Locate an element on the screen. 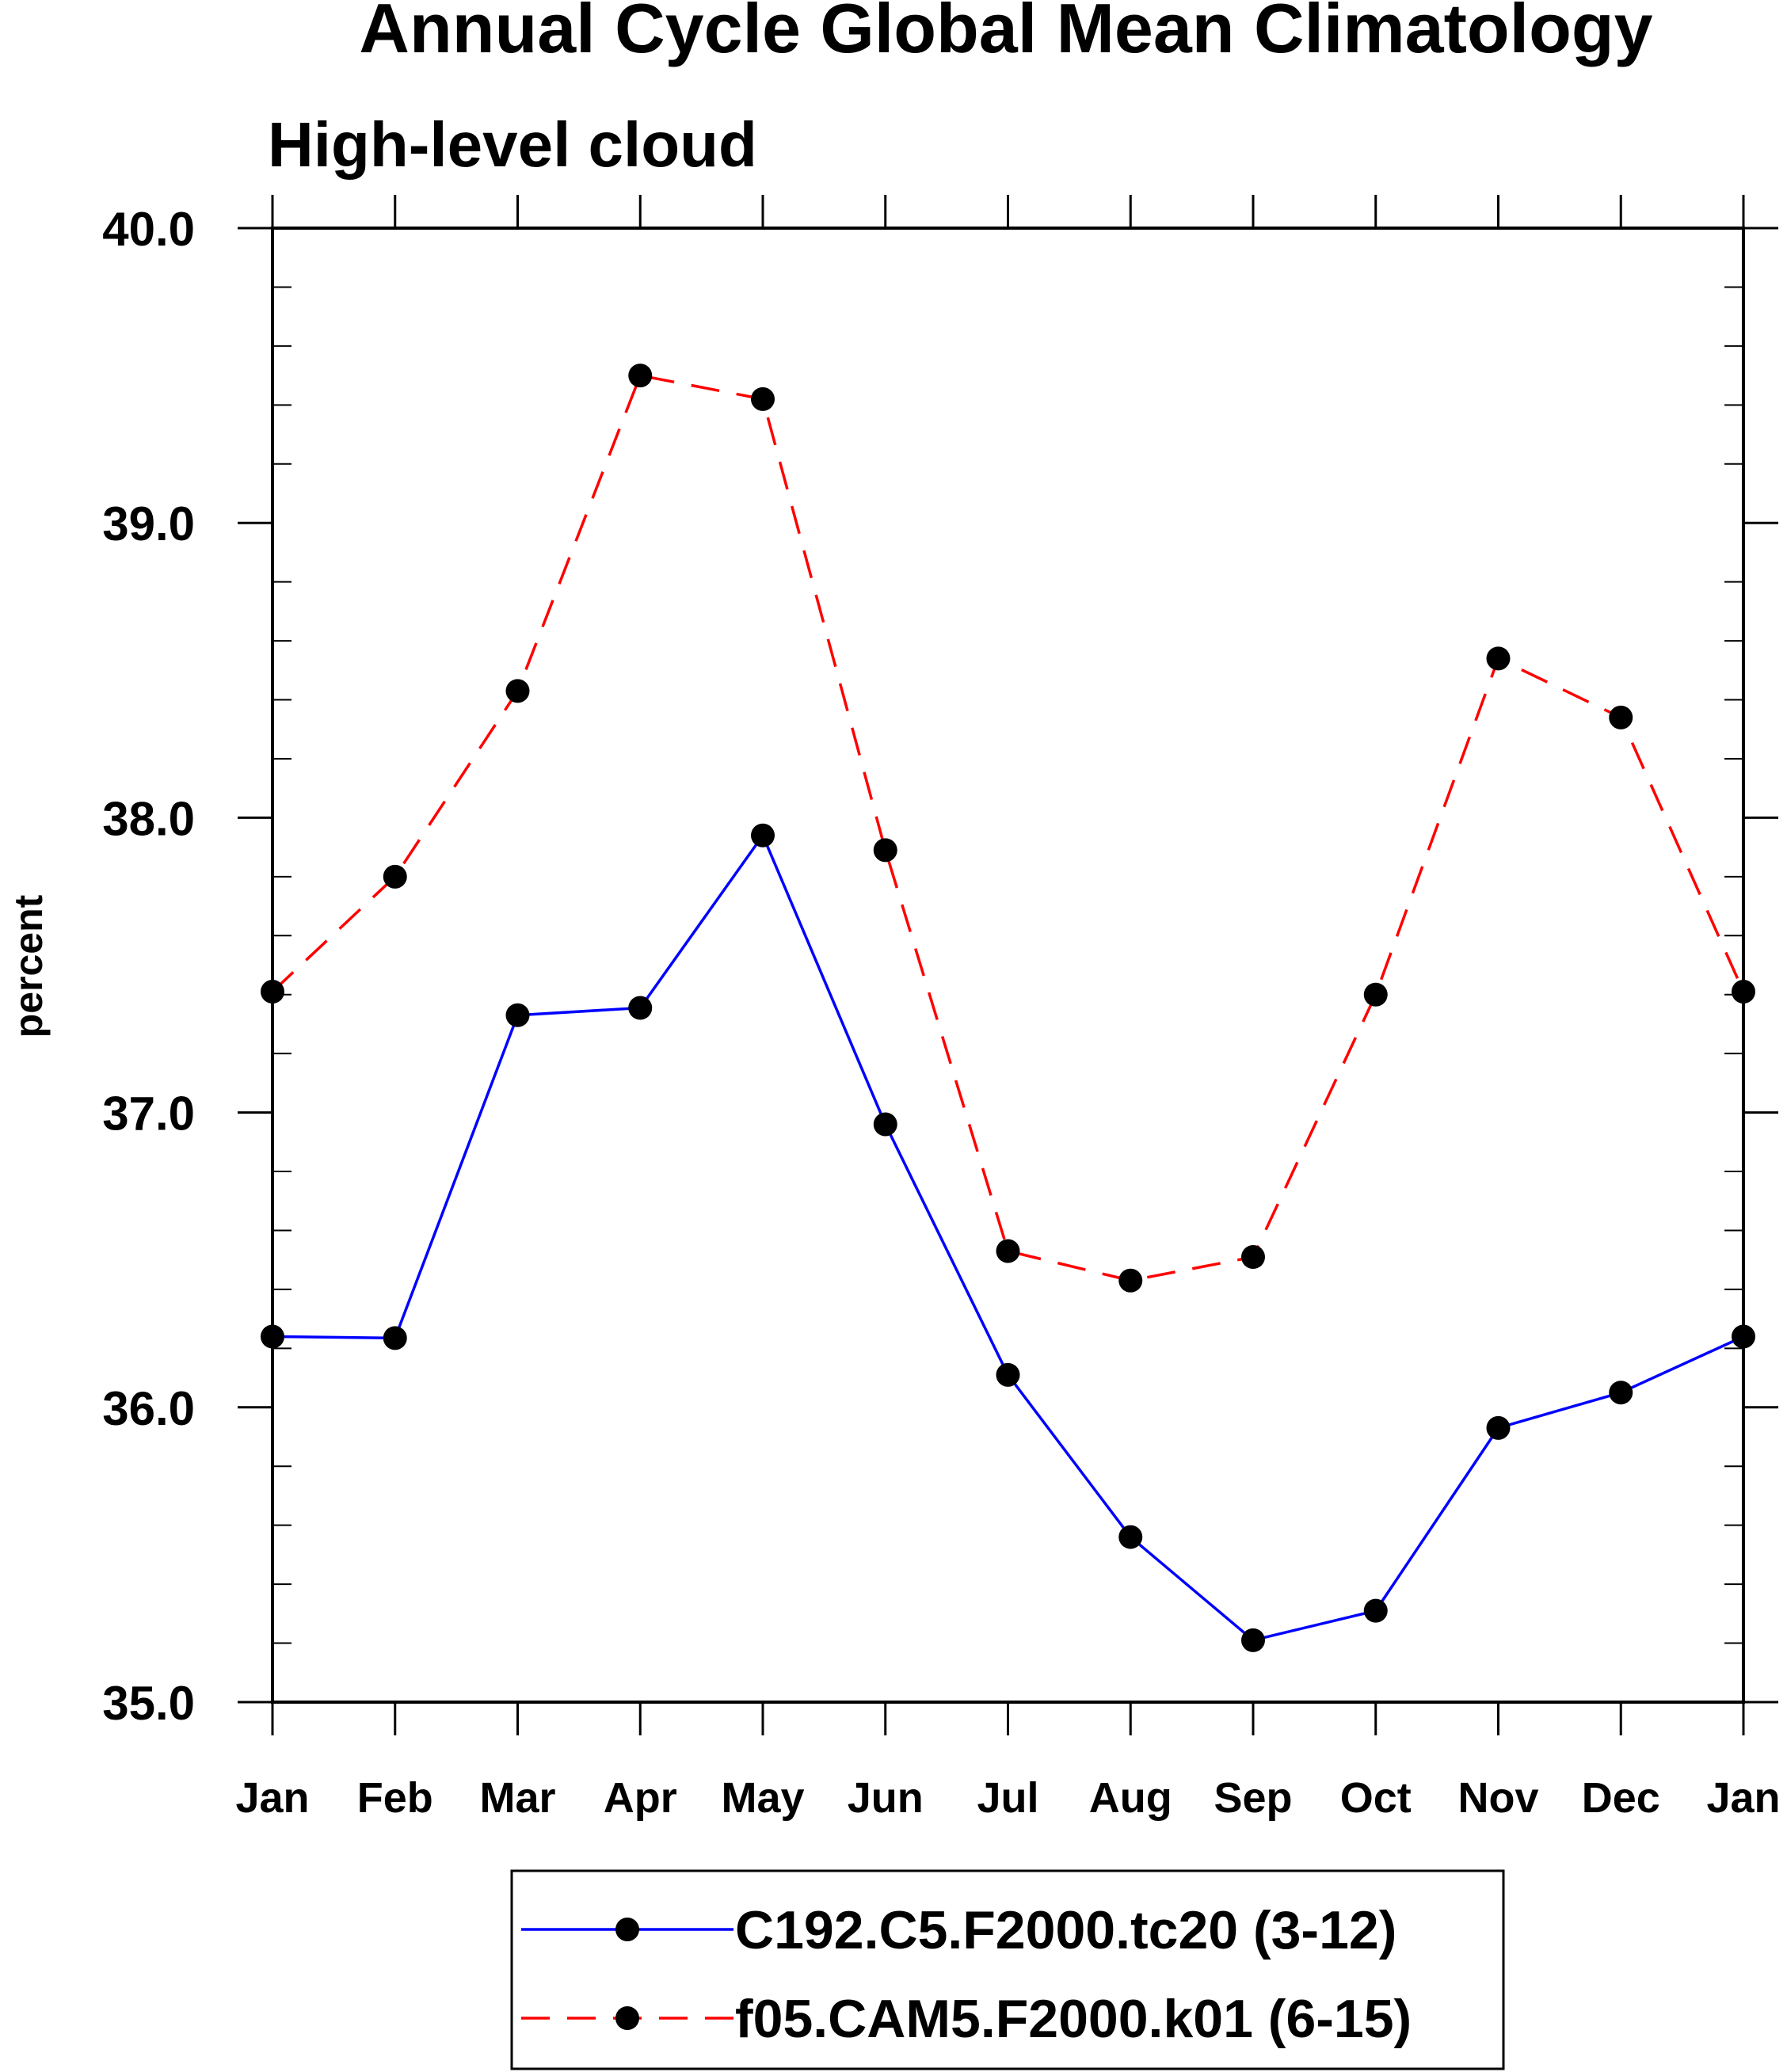  x-tick-label: Jun is located at coordinates (886, 1798).